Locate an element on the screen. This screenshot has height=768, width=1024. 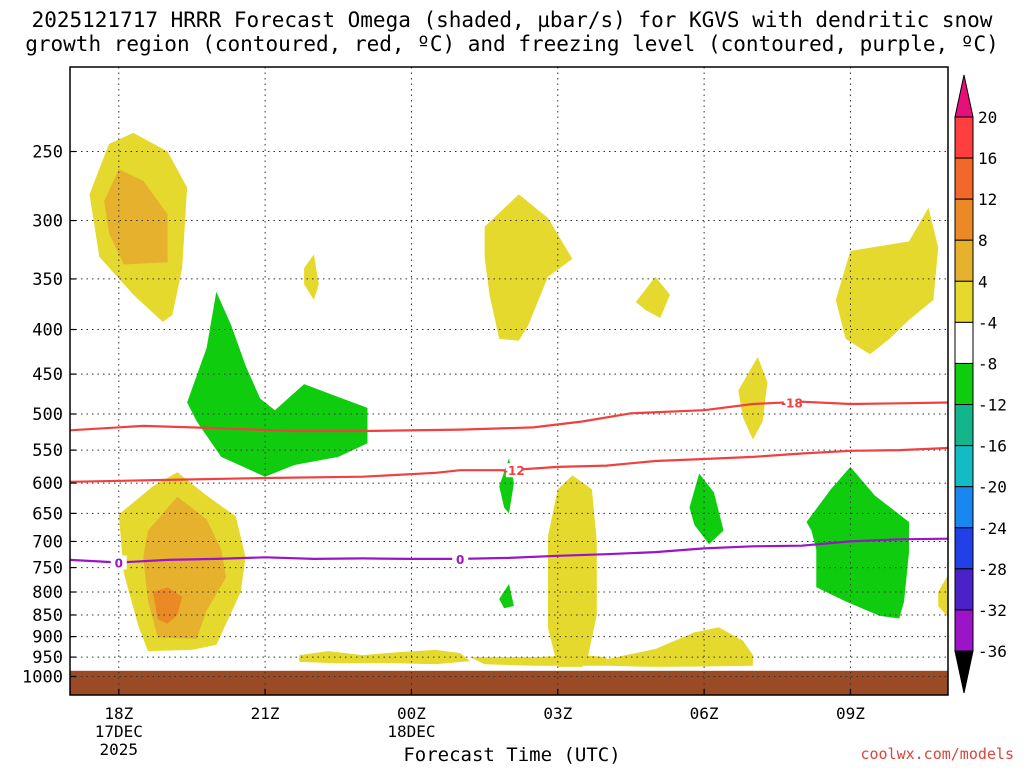
colorbar: 20 16 12 8 4 -4 -8 -12 -16 -20 -24 -28 -32 -36 is located at coordinates (980, 384).